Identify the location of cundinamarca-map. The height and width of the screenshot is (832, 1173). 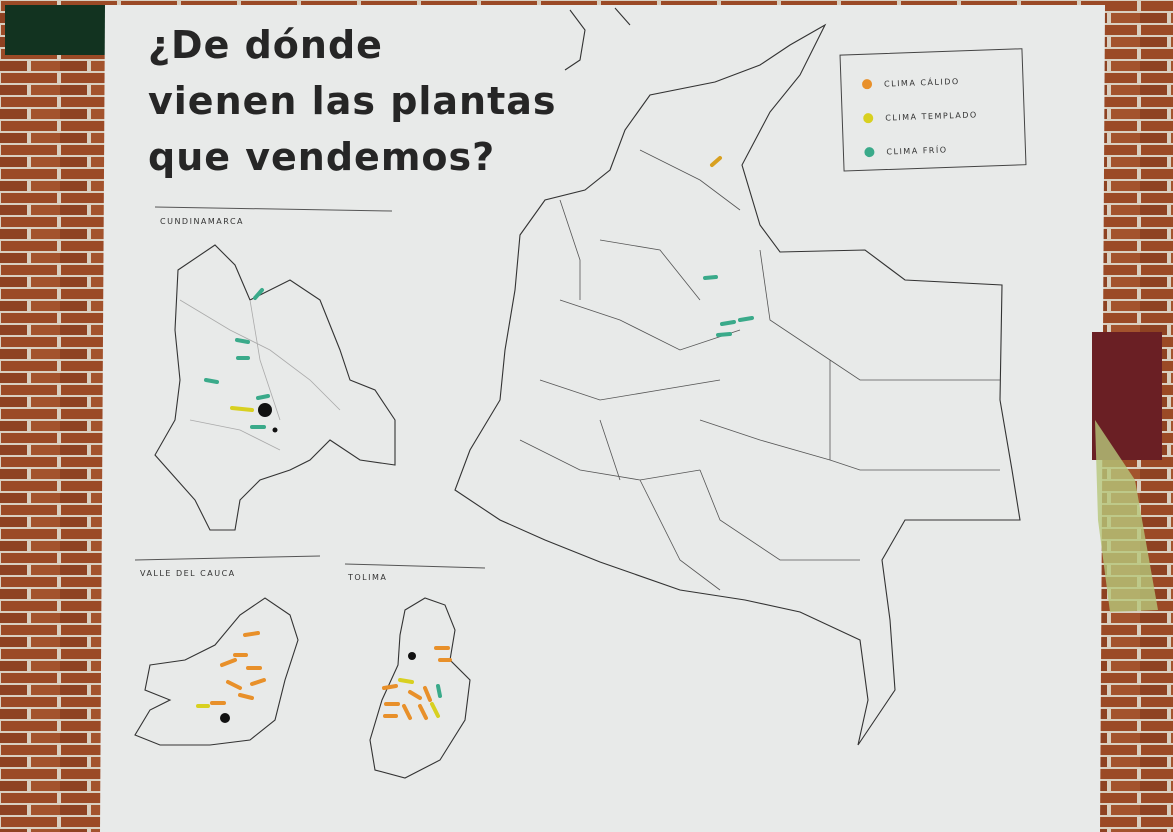
(275, 387).